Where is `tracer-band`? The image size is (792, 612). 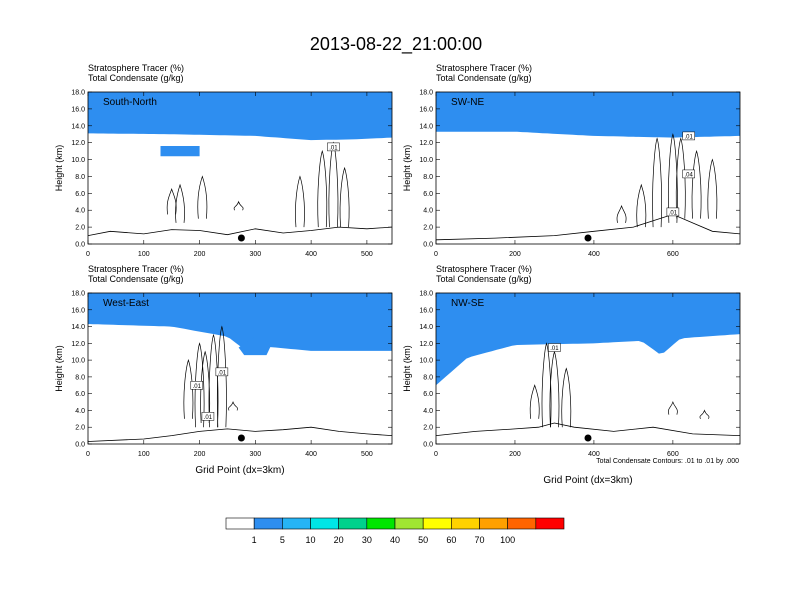
tracer-band is located at coordinates (588, 115).